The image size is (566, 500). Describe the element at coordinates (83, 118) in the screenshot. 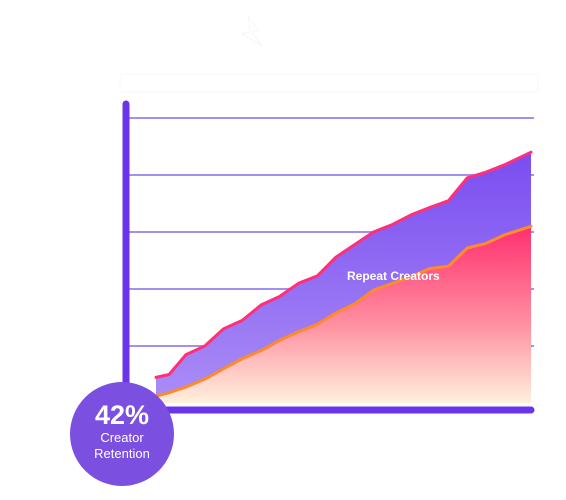

I see `y-tick-label-5: 5` at that location.